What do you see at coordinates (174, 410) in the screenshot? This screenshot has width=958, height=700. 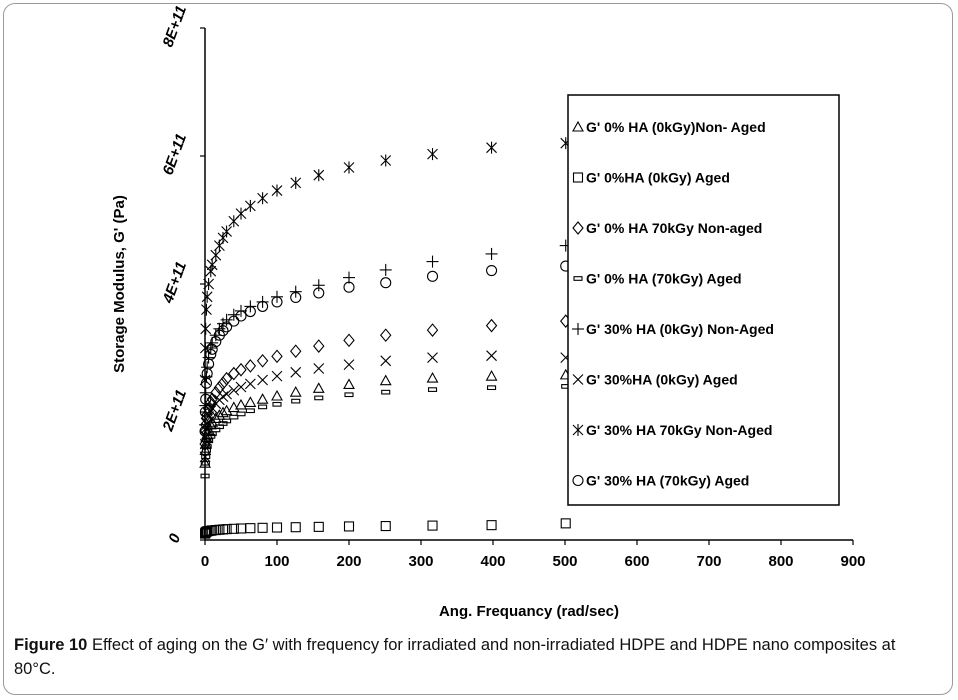 I see `y-tick-label: 2E+11` at bounding box center [174, 410].